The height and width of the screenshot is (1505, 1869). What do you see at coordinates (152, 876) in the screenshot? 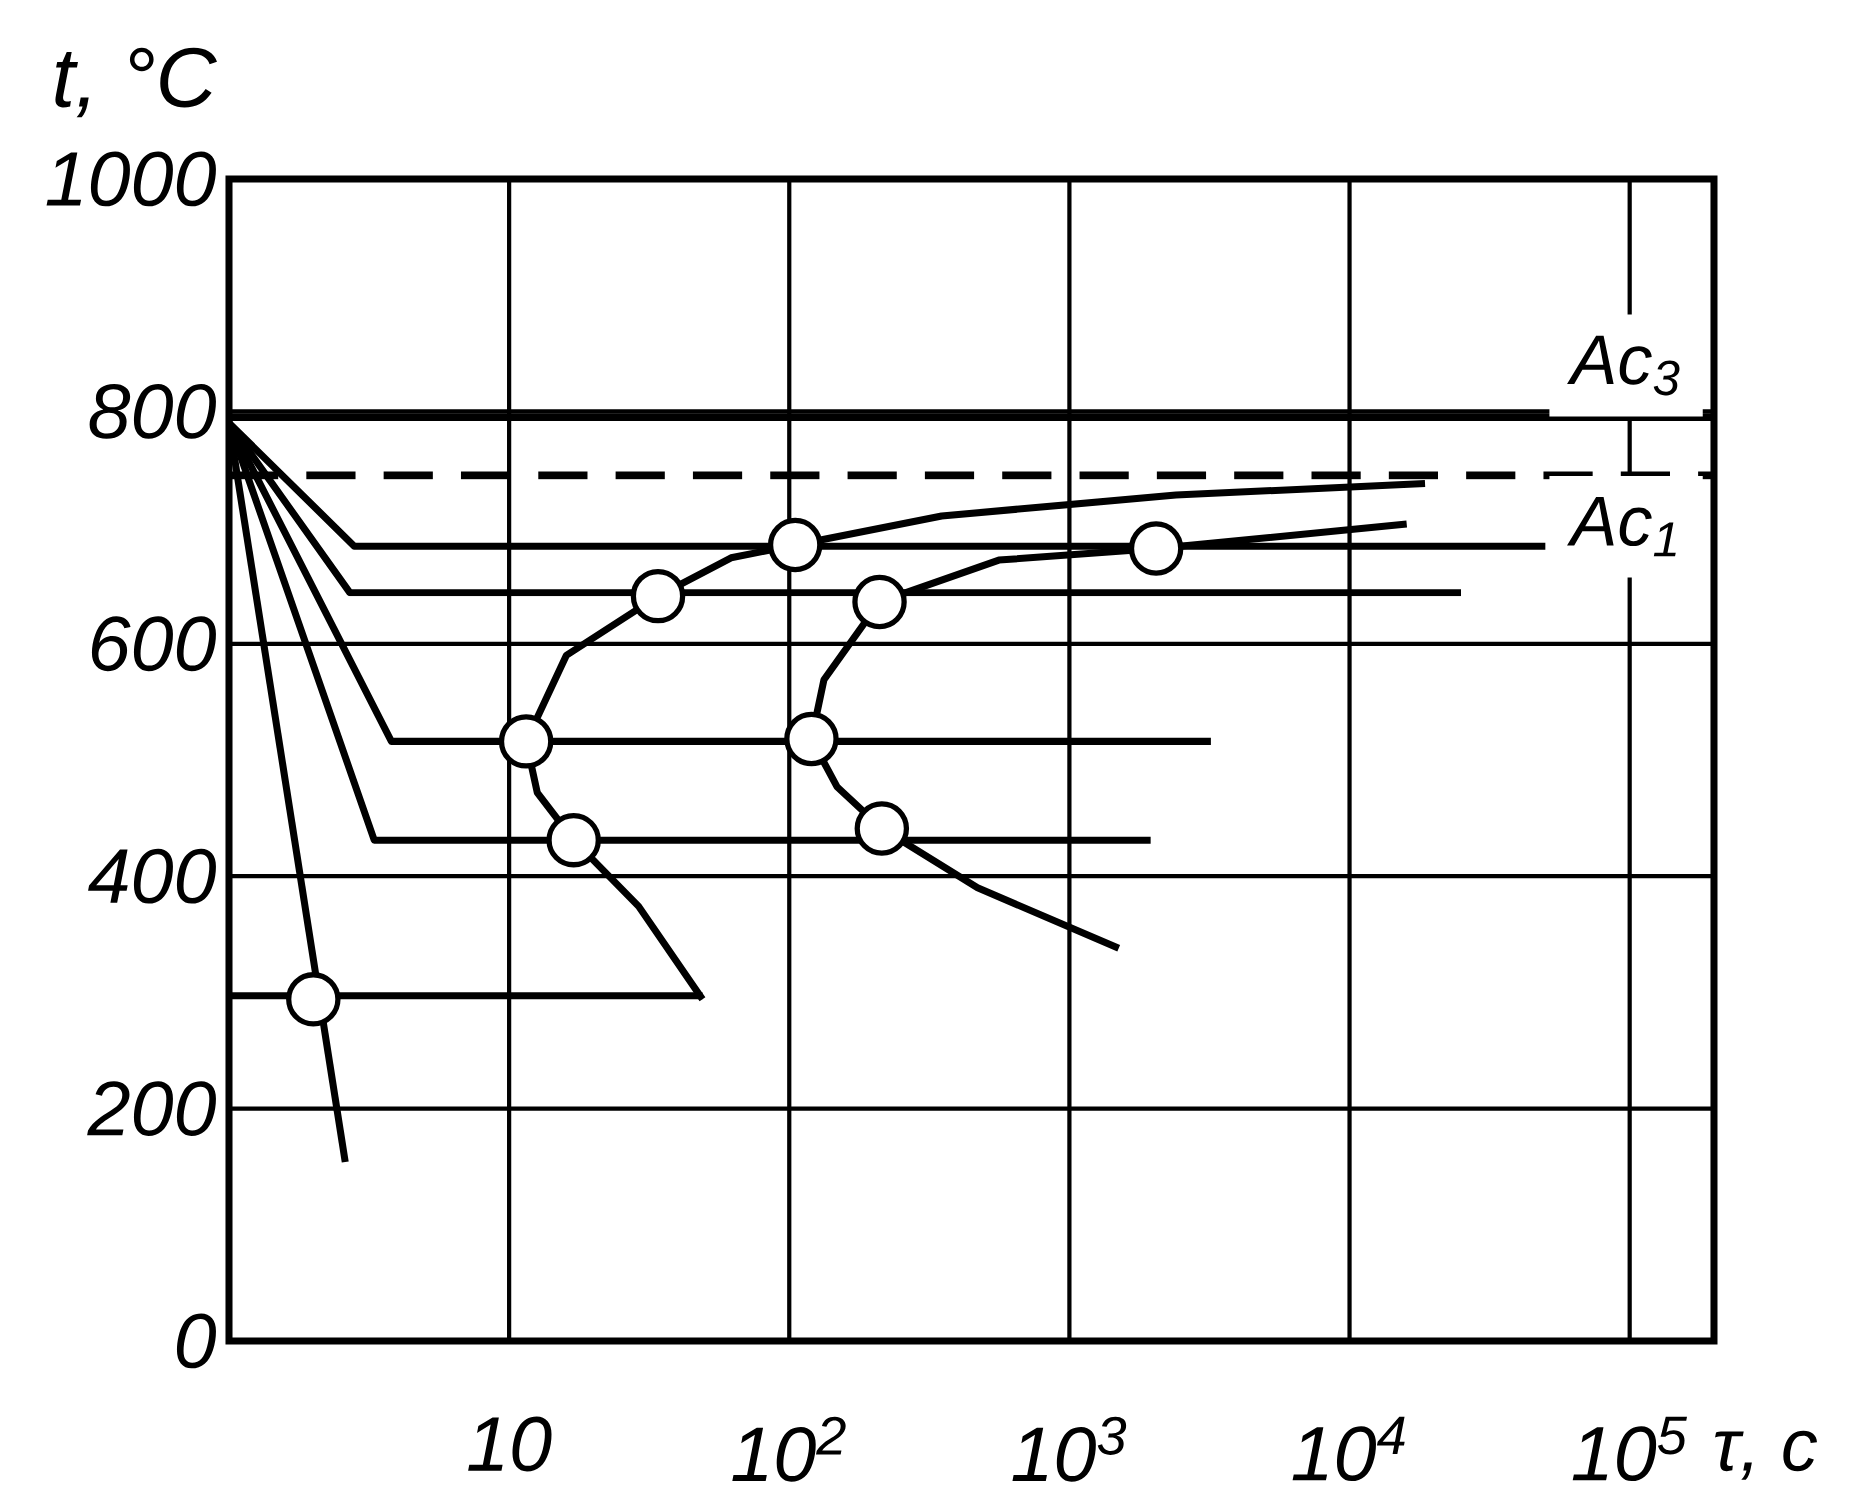
I see `y-tick-label: 400` at bounding box center [152, 876].